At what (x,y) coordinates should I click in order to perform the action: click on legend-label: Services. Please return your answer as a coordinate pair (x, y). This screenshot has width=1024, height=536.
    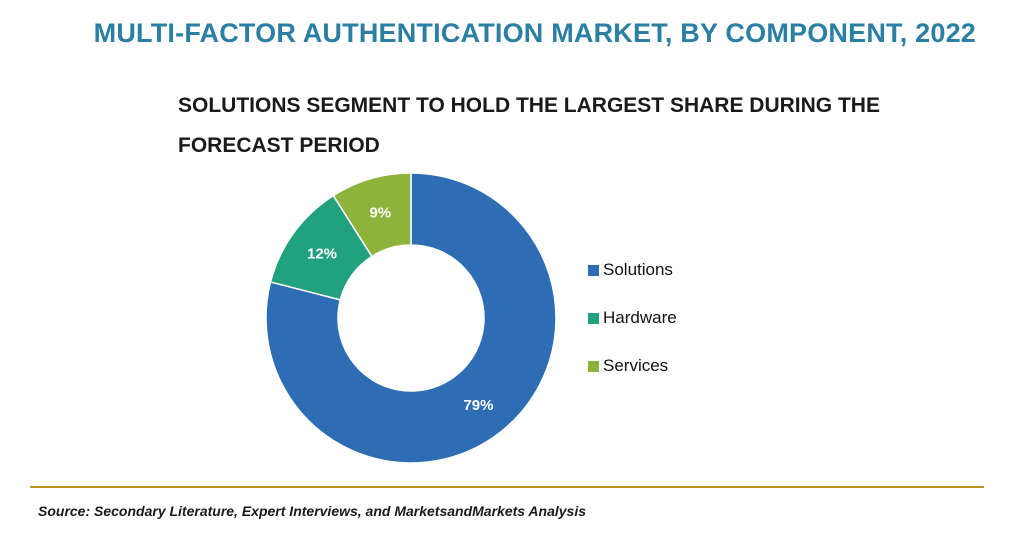
    Looking at the image, I should click on (636, 365).